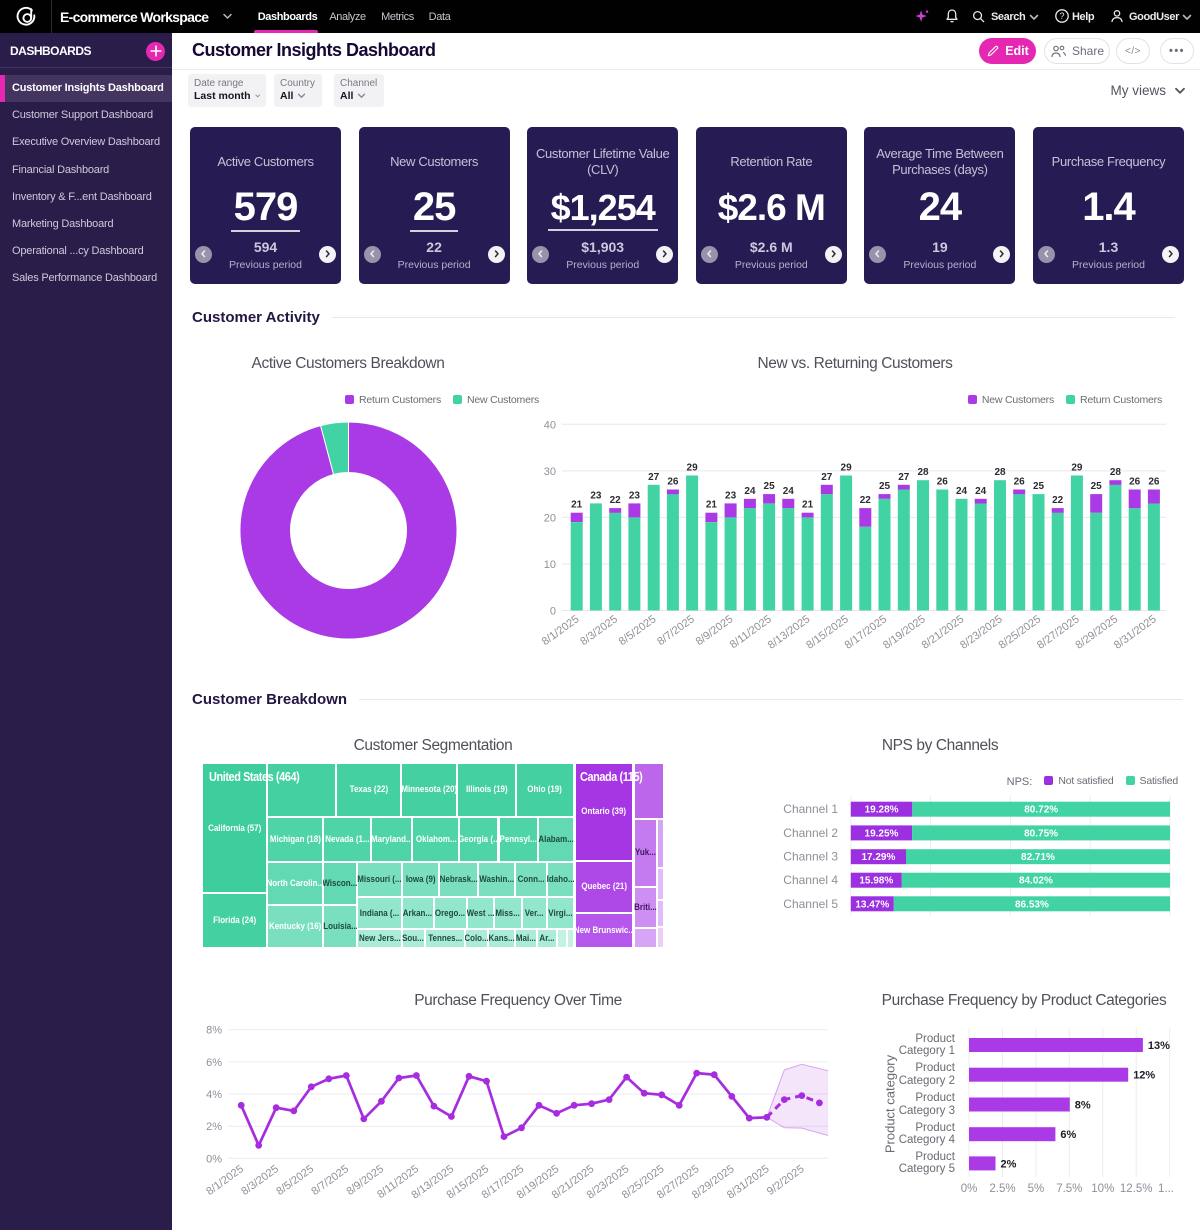 The image size is (1200, 1230). I want to click on svg-text: 80.72%, so click(1041, 810).